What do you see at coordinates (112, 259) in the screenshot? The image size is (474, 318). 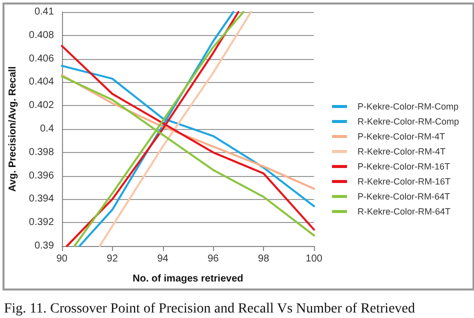 I see `x-tick-label: 92` at bounding box center [112, 259].